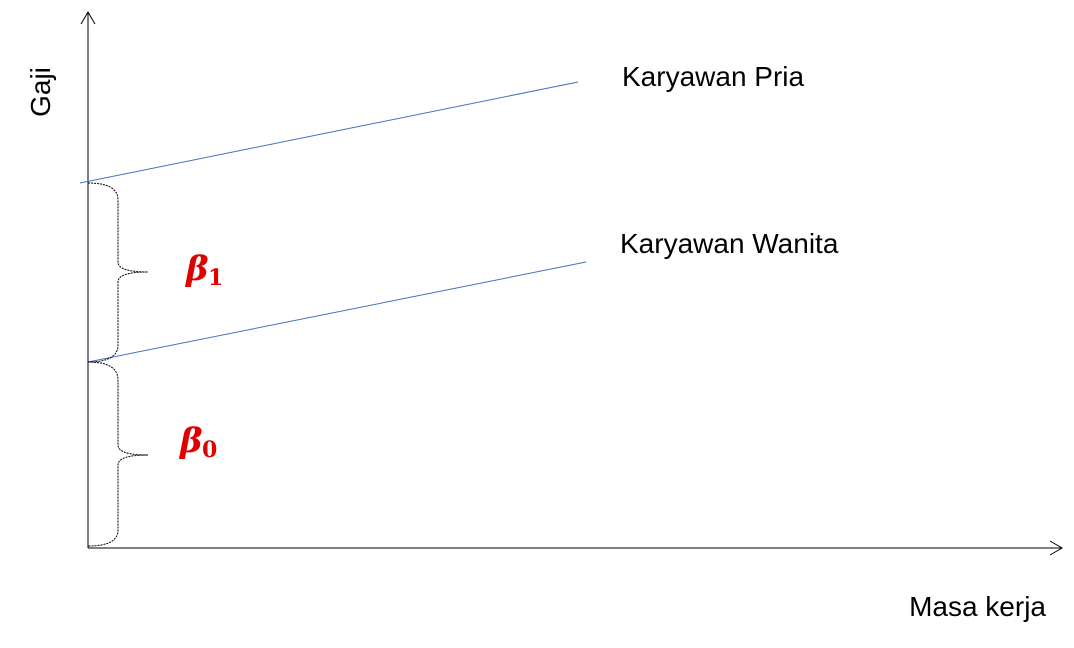 The image size is (1074, 648). What do you see at coordinates (329, 132) in the screenshot?
I see `line-pria` at bounding box center [329, 132].